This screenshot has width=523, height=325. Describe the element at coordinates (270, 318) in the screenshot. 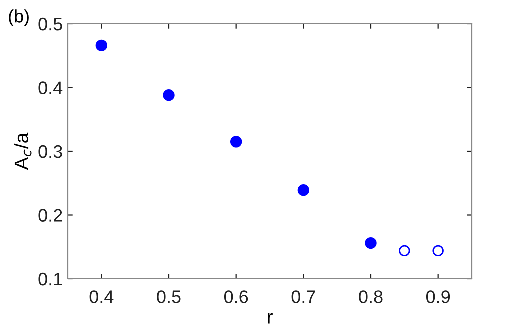

I see `x-axis-title: r` at that location.